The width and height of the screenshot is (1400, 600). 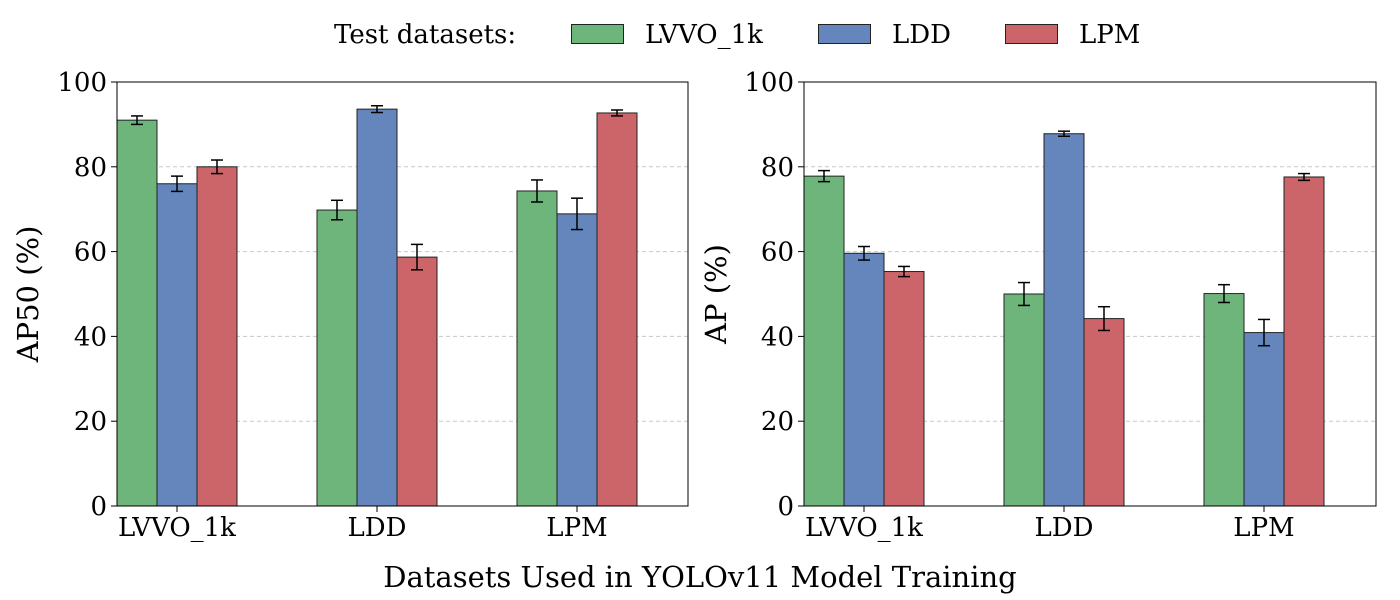 I want to click on legend-label-ldd: LDD, so click(x=921, y=35).